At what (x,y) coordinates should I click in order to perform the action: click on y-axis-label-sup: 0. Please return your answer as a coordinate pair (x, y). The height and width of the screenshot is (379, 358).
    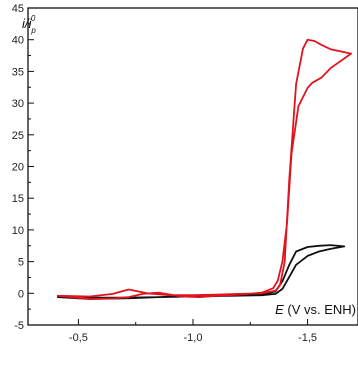
    Looking at the image, I should click on (33, 18).